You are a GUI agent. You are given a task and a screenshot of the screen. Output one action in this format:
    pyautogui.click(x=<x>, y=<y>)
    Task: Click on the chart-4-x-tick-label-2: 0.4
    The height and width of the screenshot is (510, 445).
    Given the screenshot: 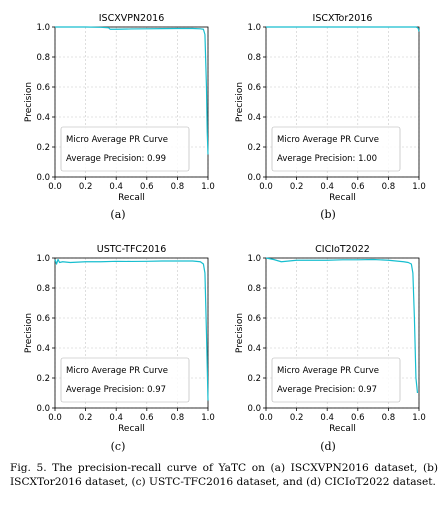 What is the action you would take?
    pyautogui.click(x=327, y=418)
    